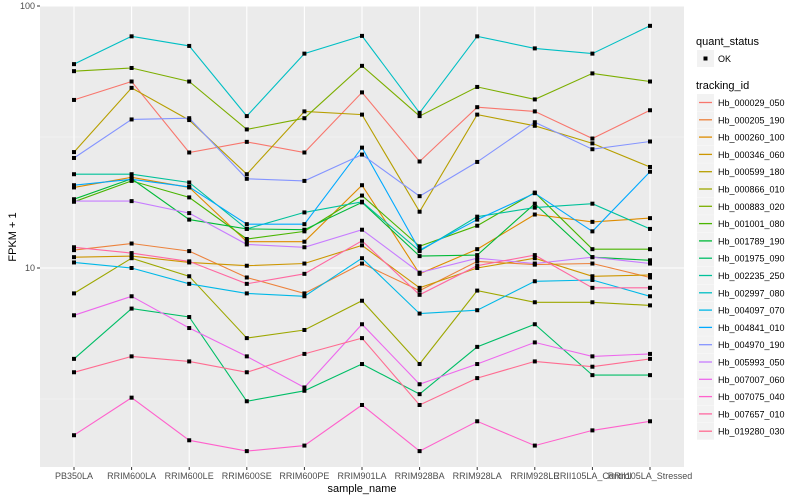 This screenshot has width=800, height=500. I want to click on legend-item: Hb_007007_060, so click(741, 379).